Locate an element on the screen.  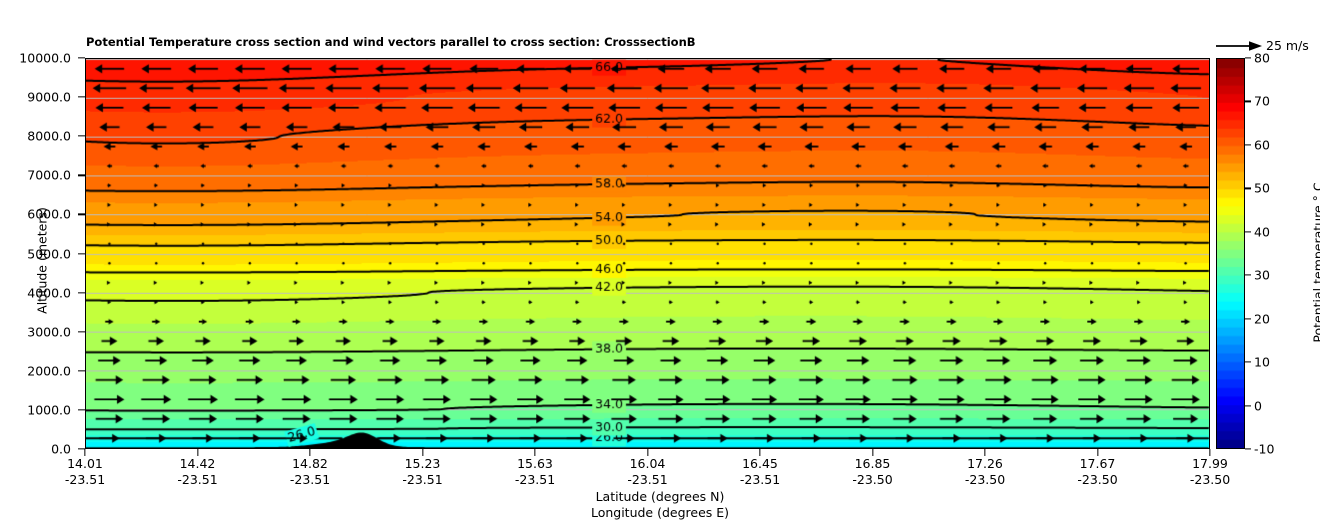
x-axis-tick-label: 14.42 -23.51 is located at coordinates (197, 471).